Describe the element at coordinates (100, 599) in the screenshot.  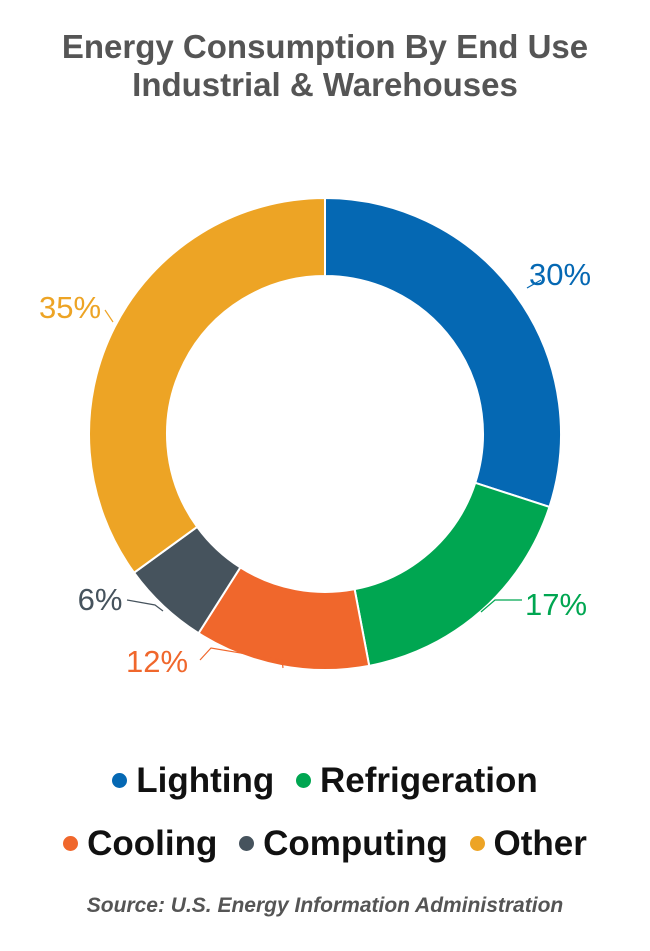
I see `data-label-computing: 6%` at that location.